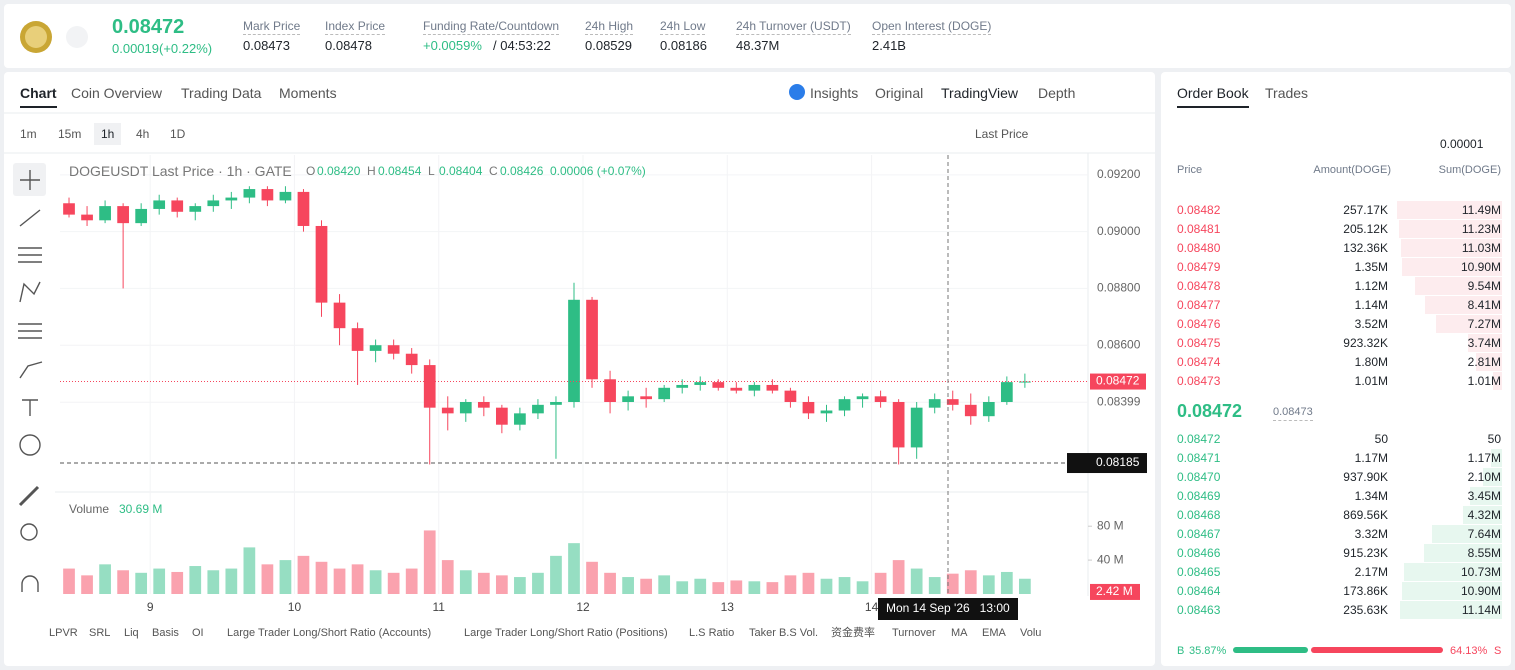 Image resolution: width=1515 pixels, height=670 pixels. Describe the element at coordinates (1199, 610) in the screenshot. I see `ob-price: 0.08463` at that location.